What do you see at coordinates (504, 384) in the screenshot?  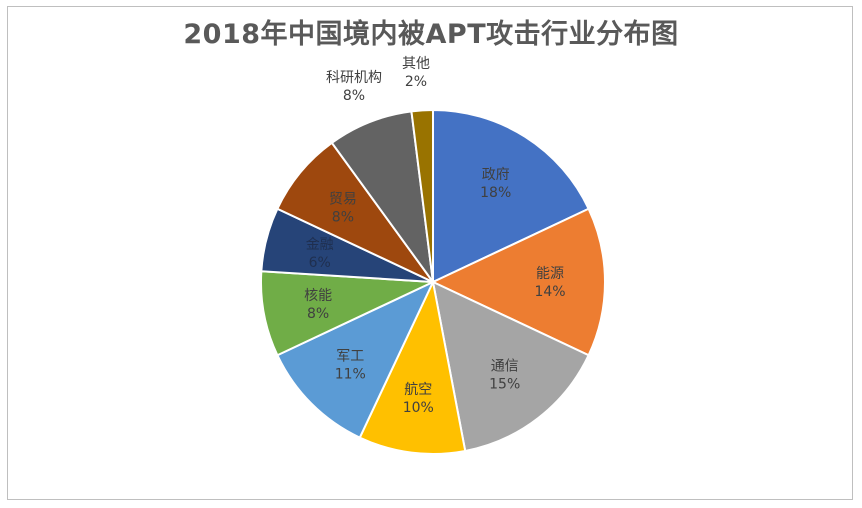 I see `slice-percent-label: 15%` at bounding box center [504, 384].